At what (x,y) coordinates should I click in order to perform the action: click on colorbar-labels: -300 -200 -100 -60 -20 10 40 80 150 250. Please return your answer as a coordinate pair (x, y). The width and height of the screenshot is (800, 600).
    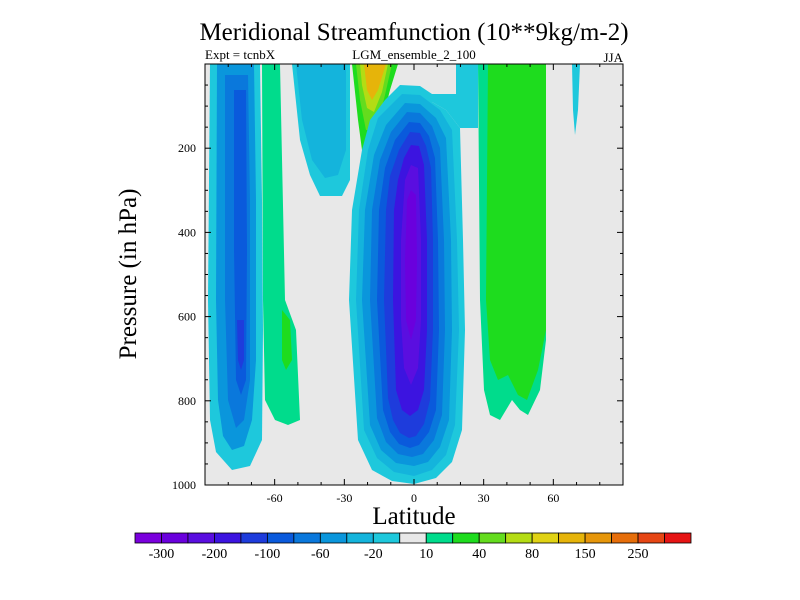
    Looking at the image, I should click on (399, 554).